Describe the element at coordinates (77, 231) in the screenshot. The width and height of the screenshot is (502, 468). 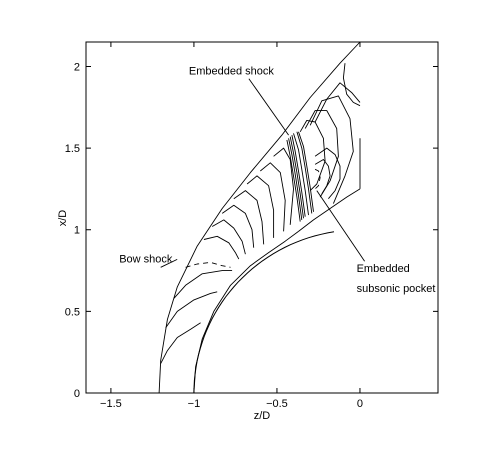
I see `y-tick-label-3: 1` at that location.